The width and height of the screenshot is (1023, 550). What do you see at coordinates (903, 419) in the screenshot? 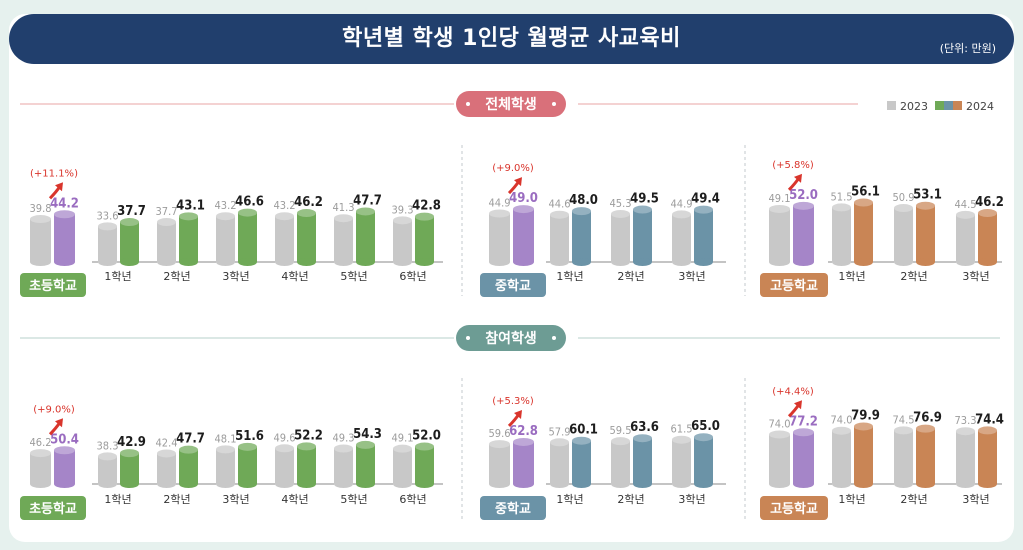
I see `bar-value-2023: 74.5` at bounding box center [903, 419].